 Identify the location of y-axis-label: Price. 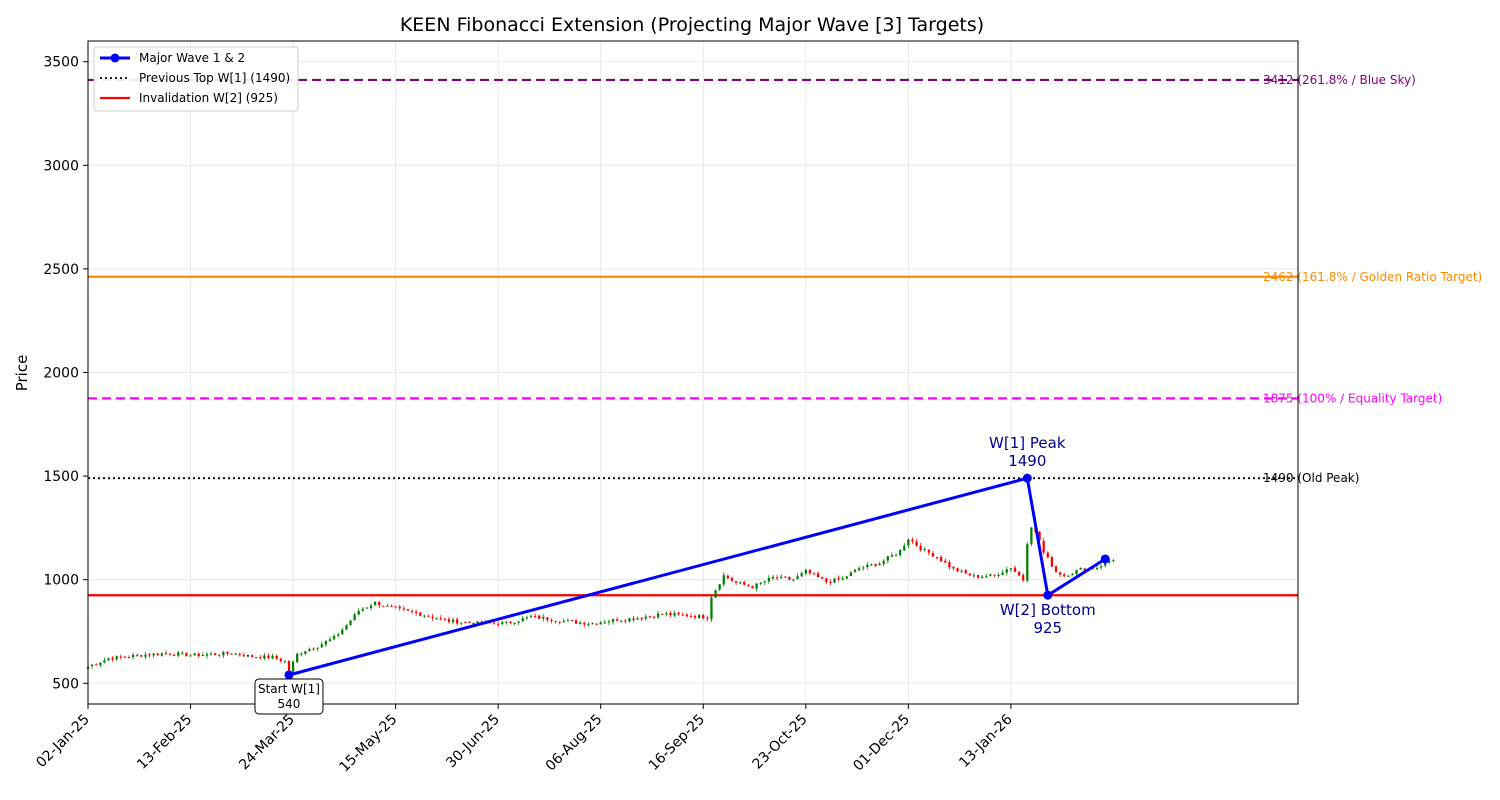
(22, 373).